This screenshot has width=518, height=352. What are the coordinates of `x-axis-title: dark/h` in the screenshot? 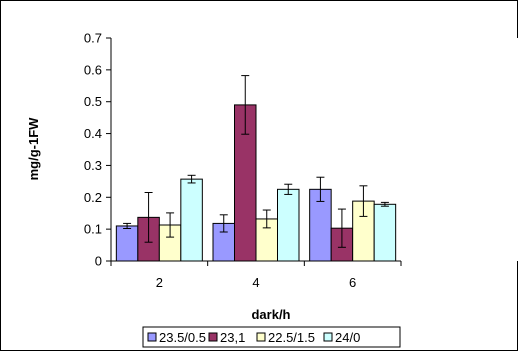 It's located at (270, 314).